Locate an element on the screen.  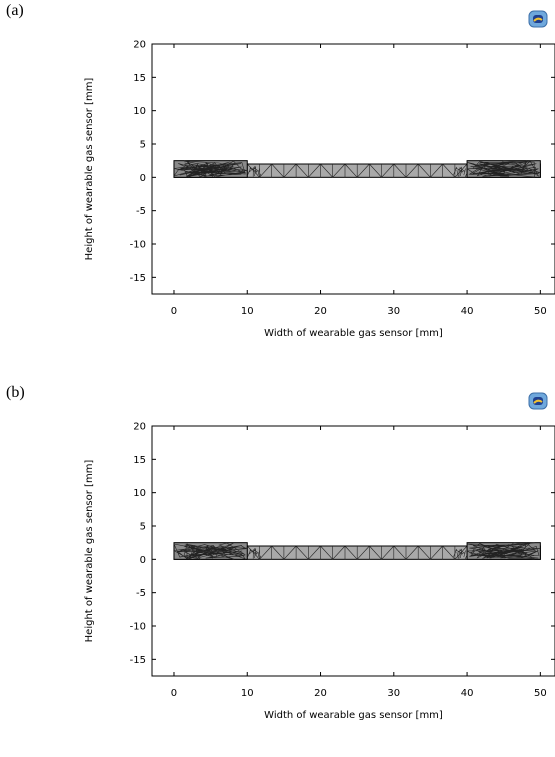
panel-label: (b) is located at coordinates (15, 392).